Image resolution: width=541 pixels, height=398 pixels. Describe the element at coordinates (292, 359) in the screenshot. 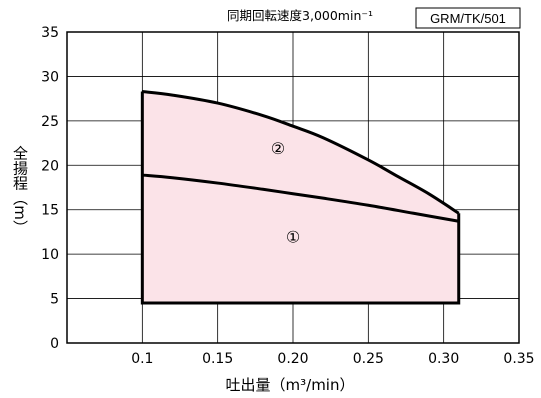

I see `x-tick-label: 0.20` at that location.